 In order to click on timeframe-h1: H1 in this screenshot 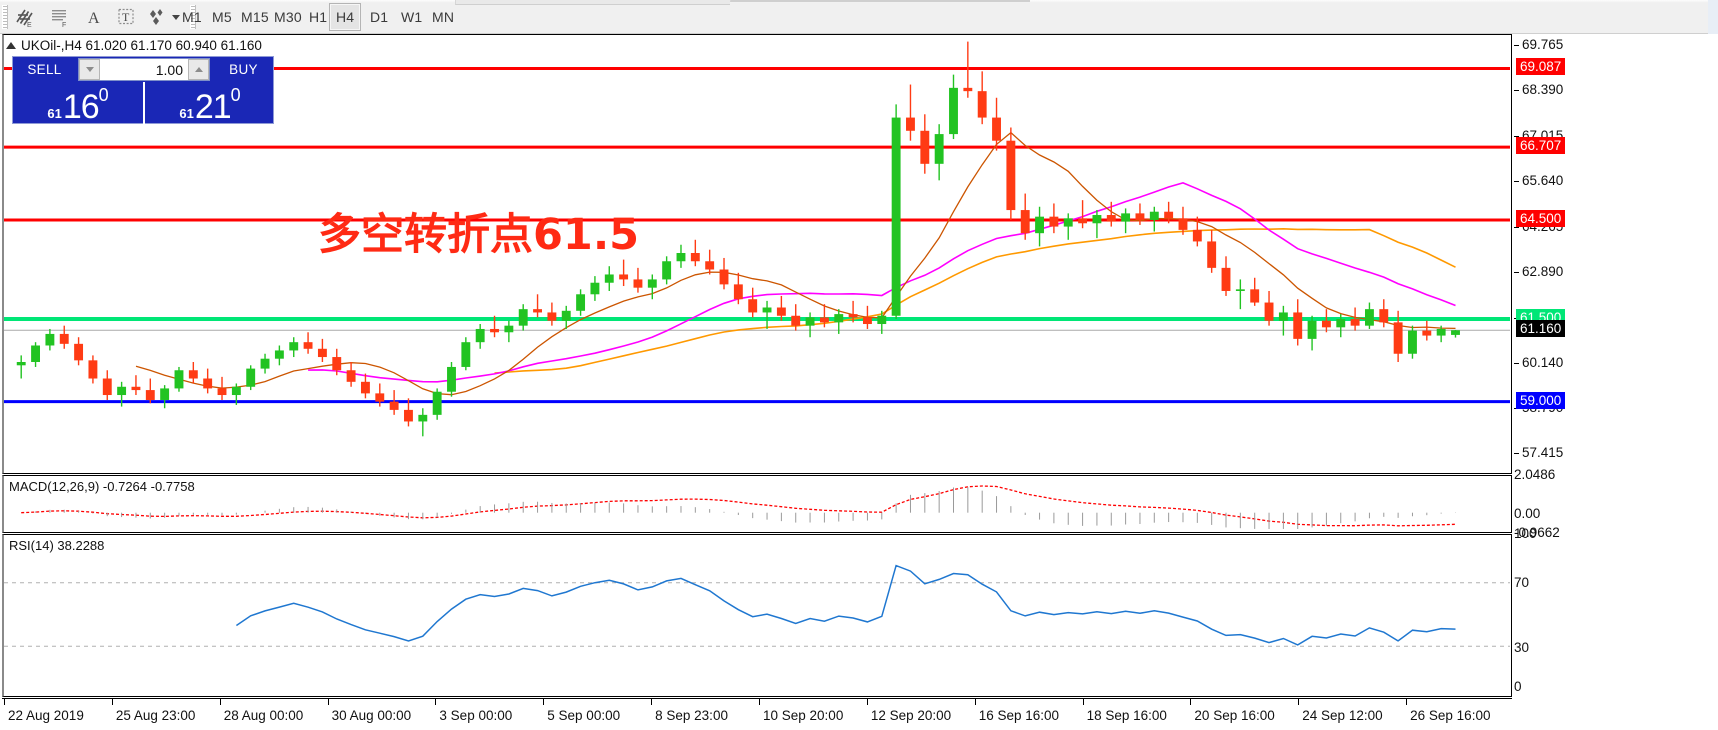, I will do `click(318, 17)`.